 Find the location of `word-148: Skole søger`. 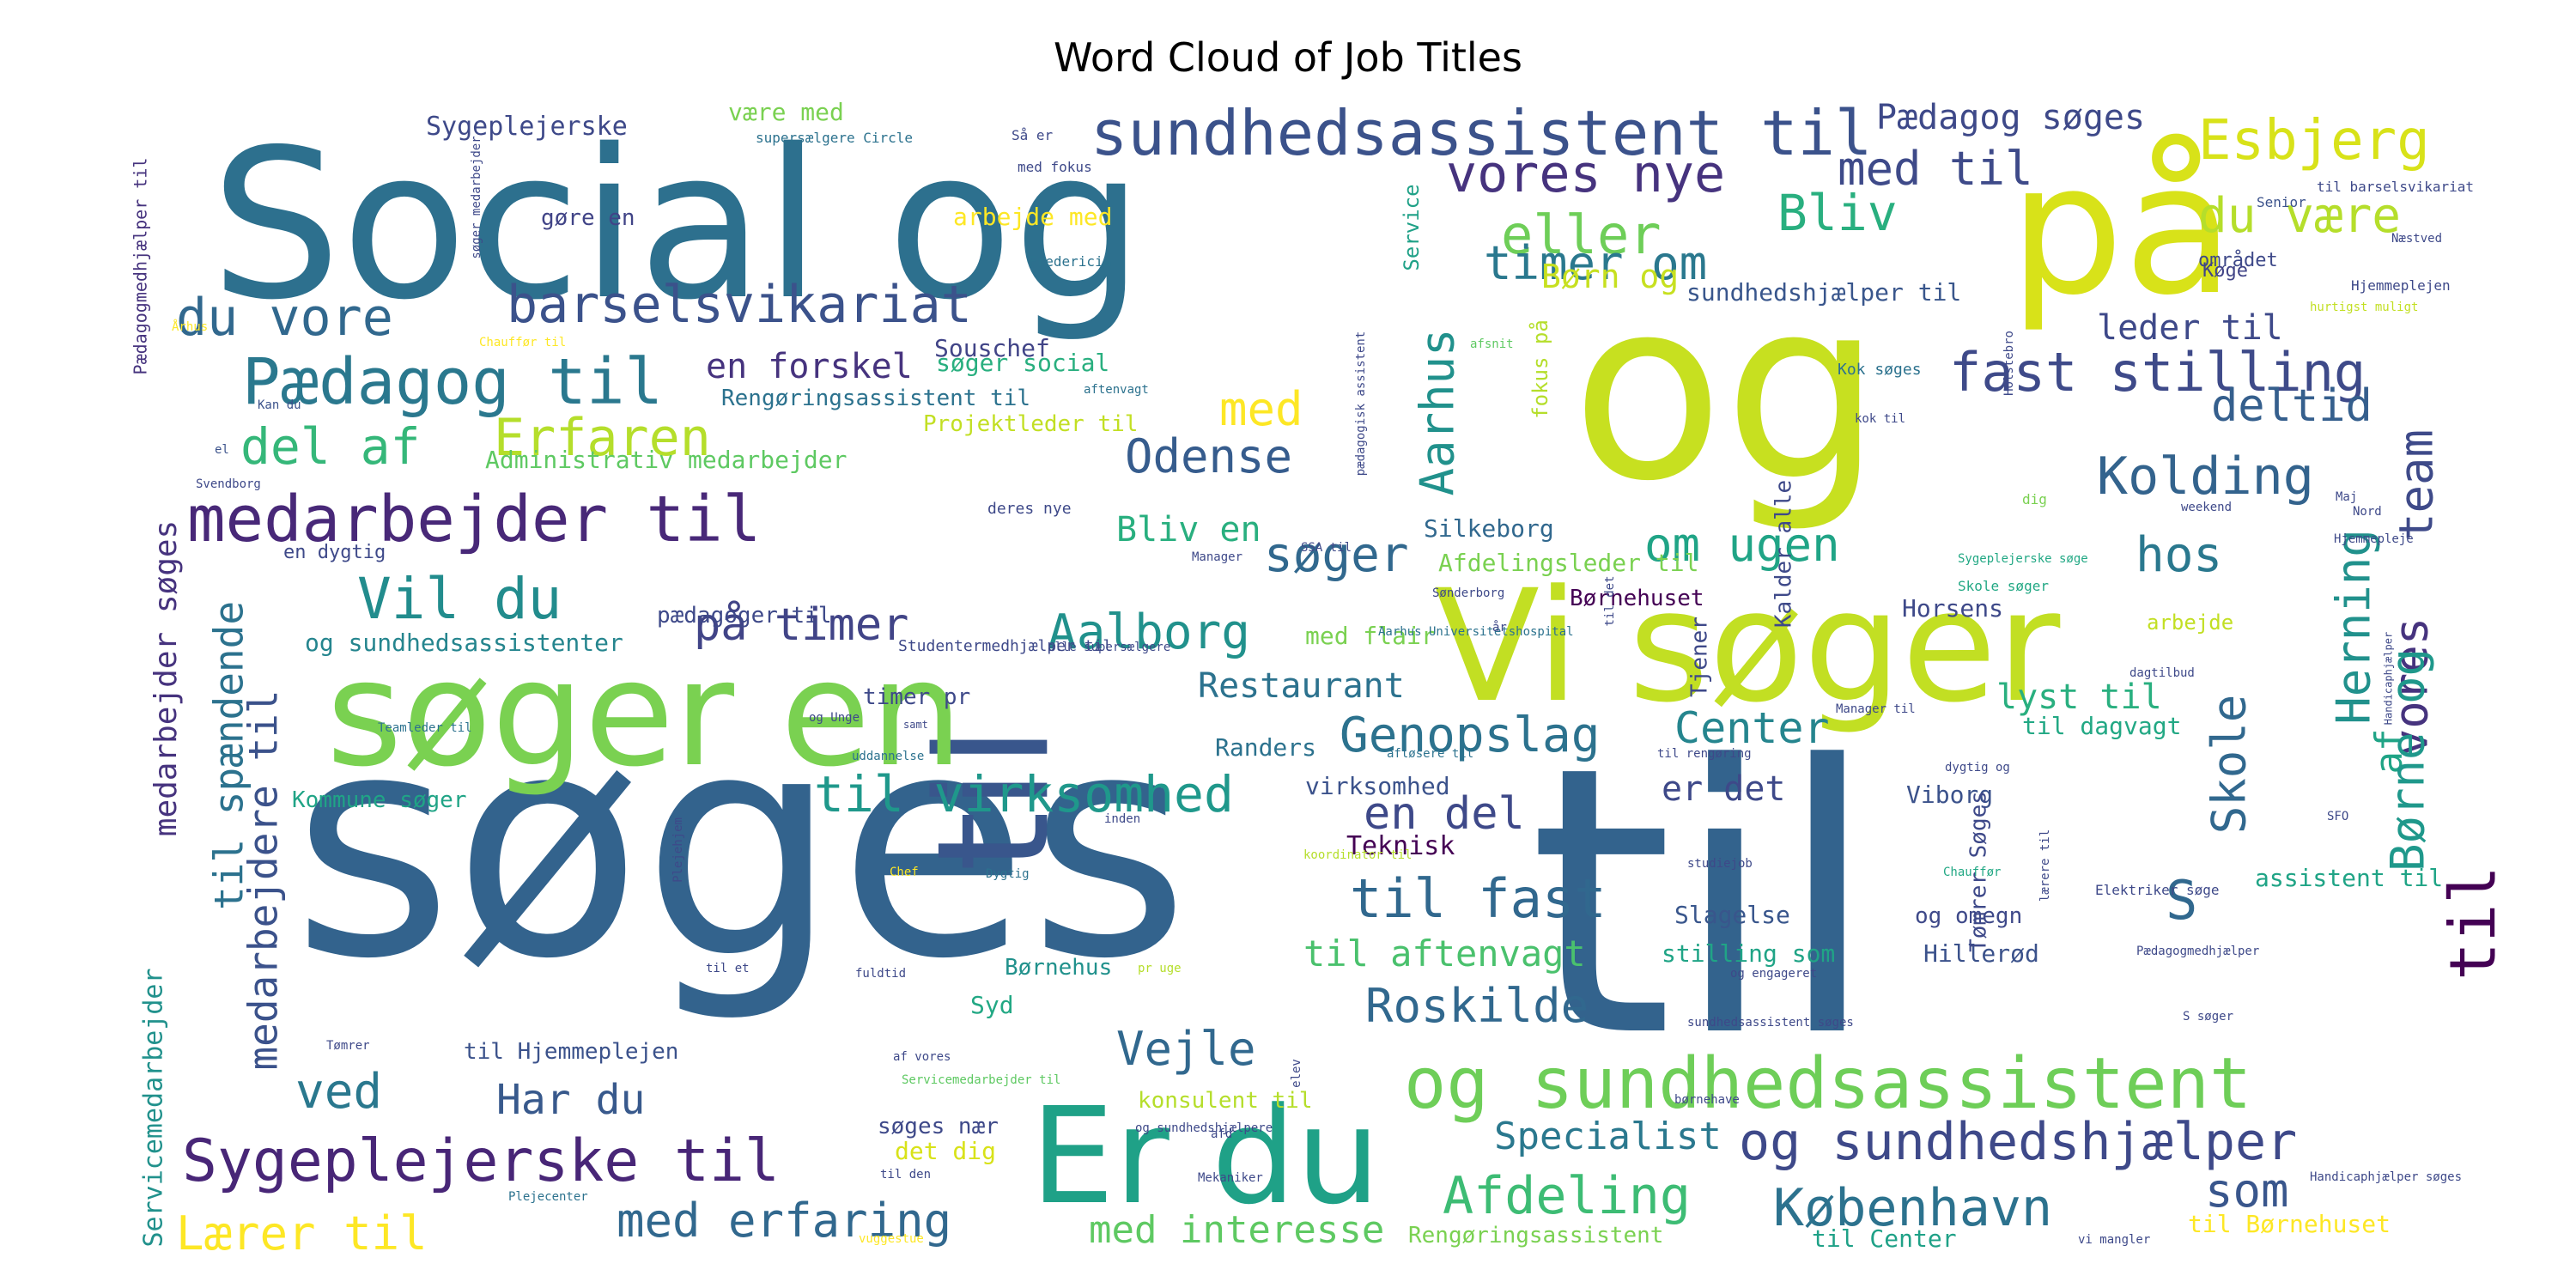

word-148: Skole søger is located at coordinates (2004, 586).